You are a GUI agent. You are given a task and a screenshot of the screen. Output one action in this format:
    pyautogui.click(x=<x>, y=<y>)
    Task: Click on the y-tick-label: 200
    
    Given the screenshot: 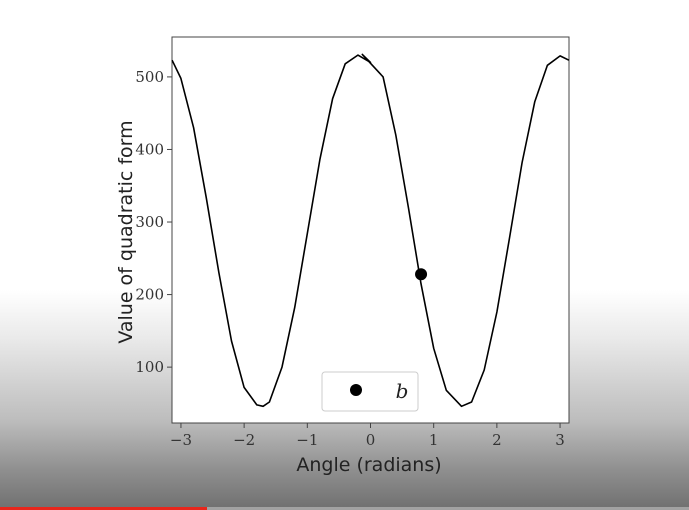 What is the action you would take?
    pyautogui.click(x=149, y=295)
    